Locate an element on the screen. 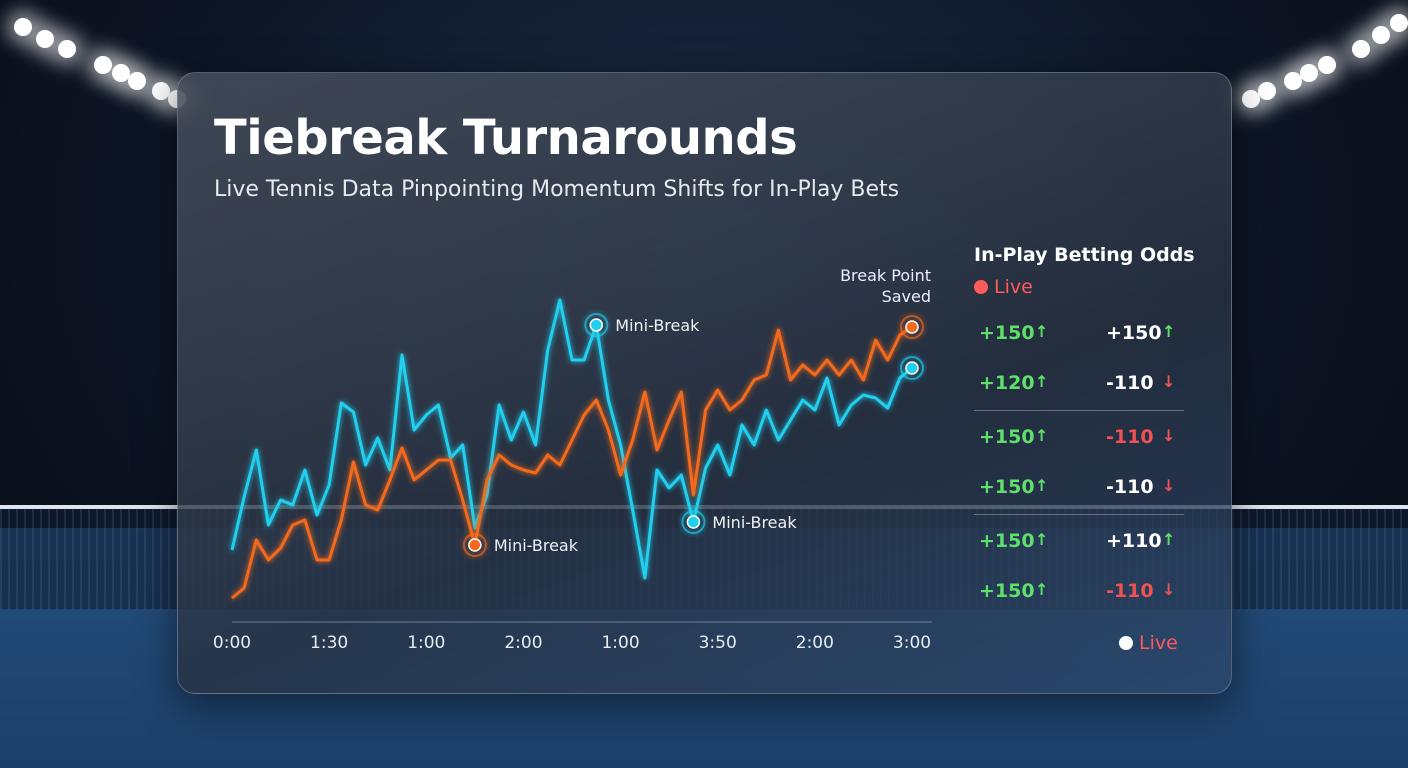  live-status: Live is located at coordinates (1003, 287).